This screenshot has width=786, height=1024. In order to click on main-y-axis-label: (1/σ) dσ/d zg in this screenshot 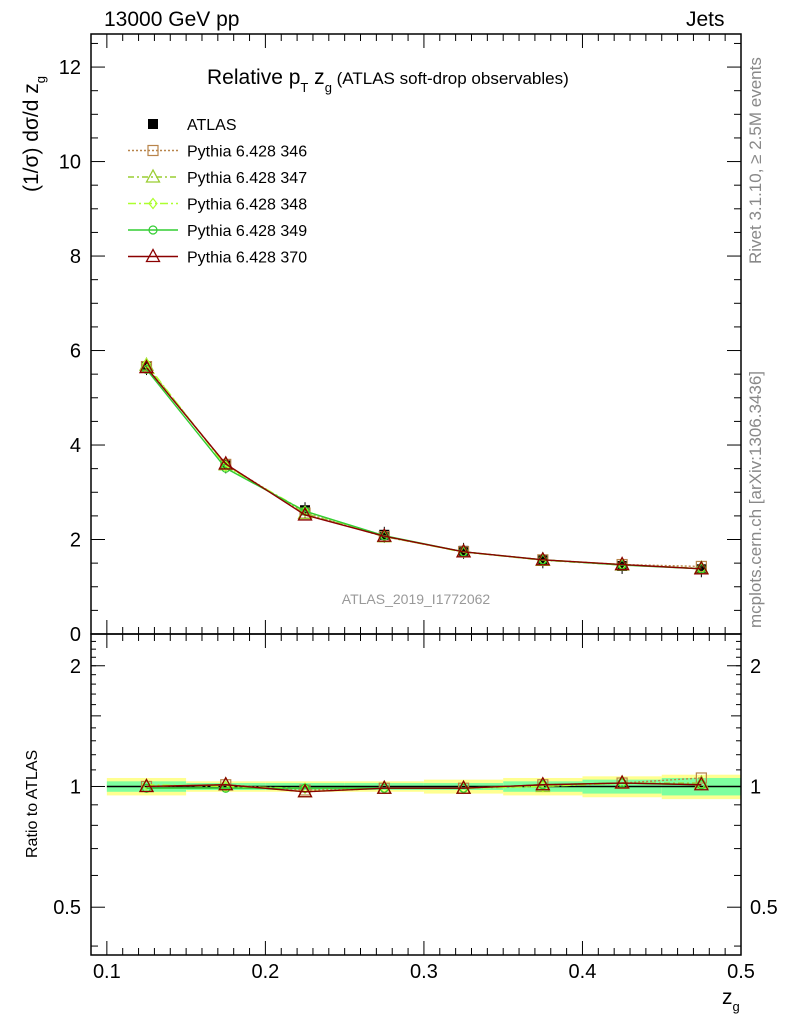, I will do `click(34, 134)`.